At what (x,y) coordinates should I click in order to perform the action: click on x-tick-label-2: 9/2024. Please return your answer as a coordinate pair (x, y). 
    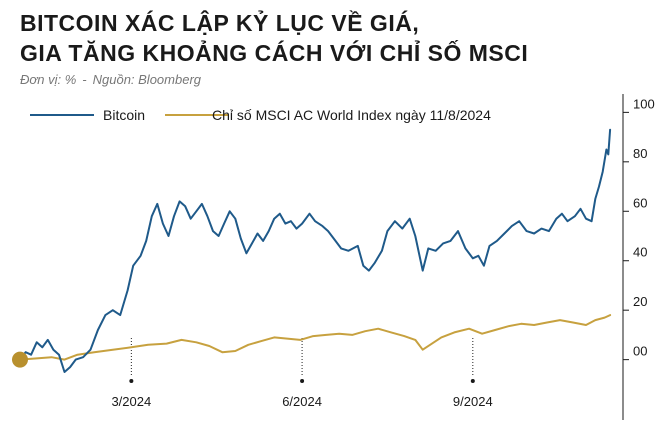
    Looking at the image, I should click on (473, 401).